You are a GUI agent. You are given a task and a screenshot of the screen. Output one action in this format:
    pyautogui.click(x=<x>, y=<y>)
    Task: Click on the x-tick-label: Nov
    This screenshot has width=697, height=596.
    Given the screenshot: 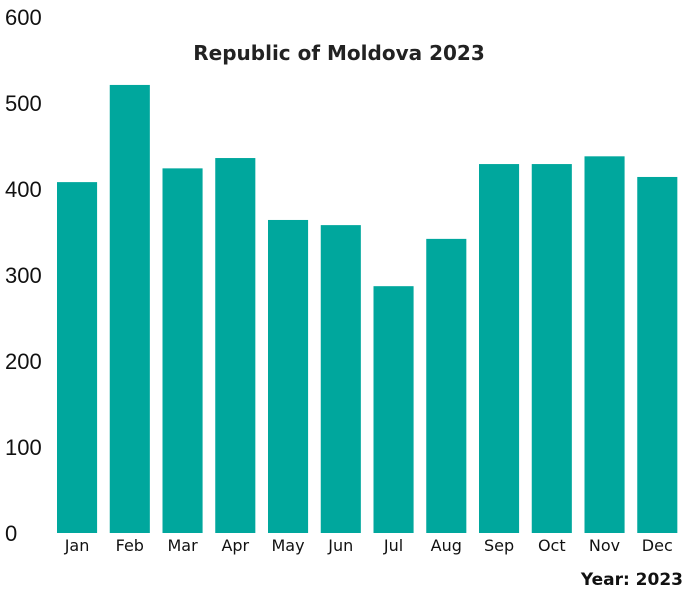 What is the action you would take?
    pyautogui.click(x=604, y=545)
    